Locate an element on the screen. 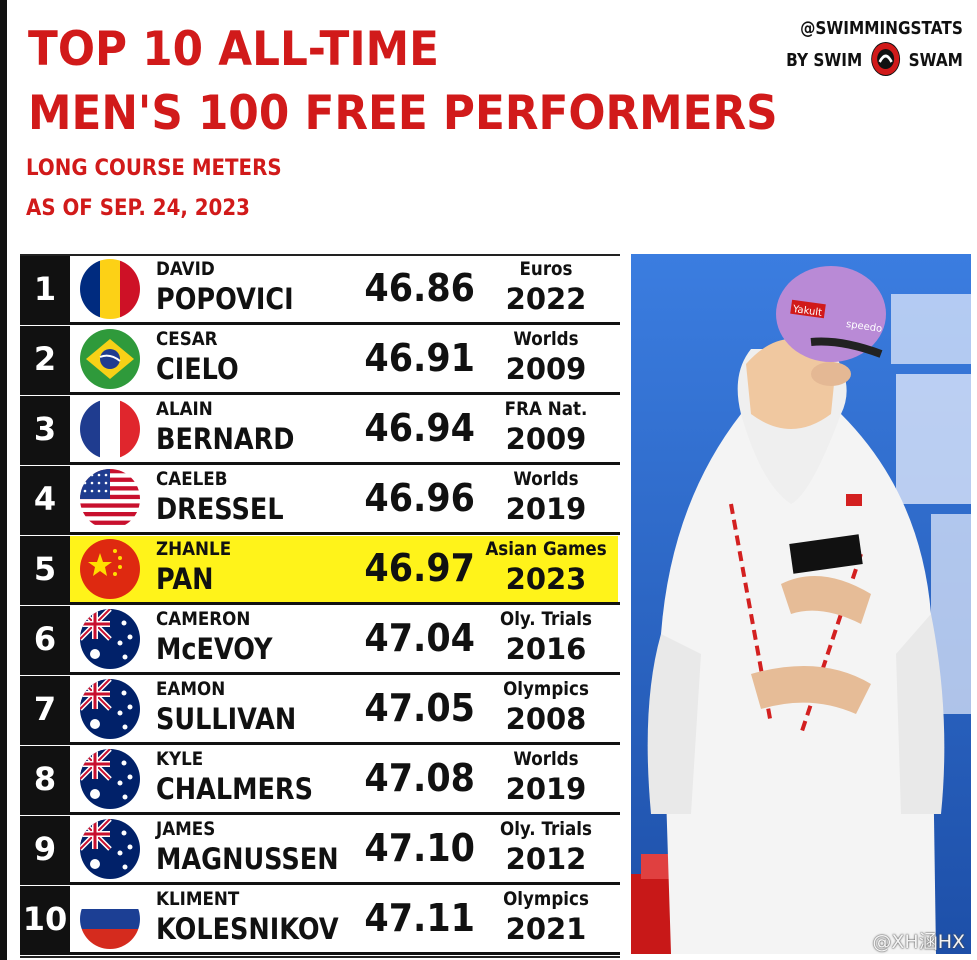 Image resolution: width=977 pixels, height=960 pixels. ranking-row: 10 KLIMENT KOLESNIKOV 47.11 Olympics 2021 is located at coordinates (320, 920).